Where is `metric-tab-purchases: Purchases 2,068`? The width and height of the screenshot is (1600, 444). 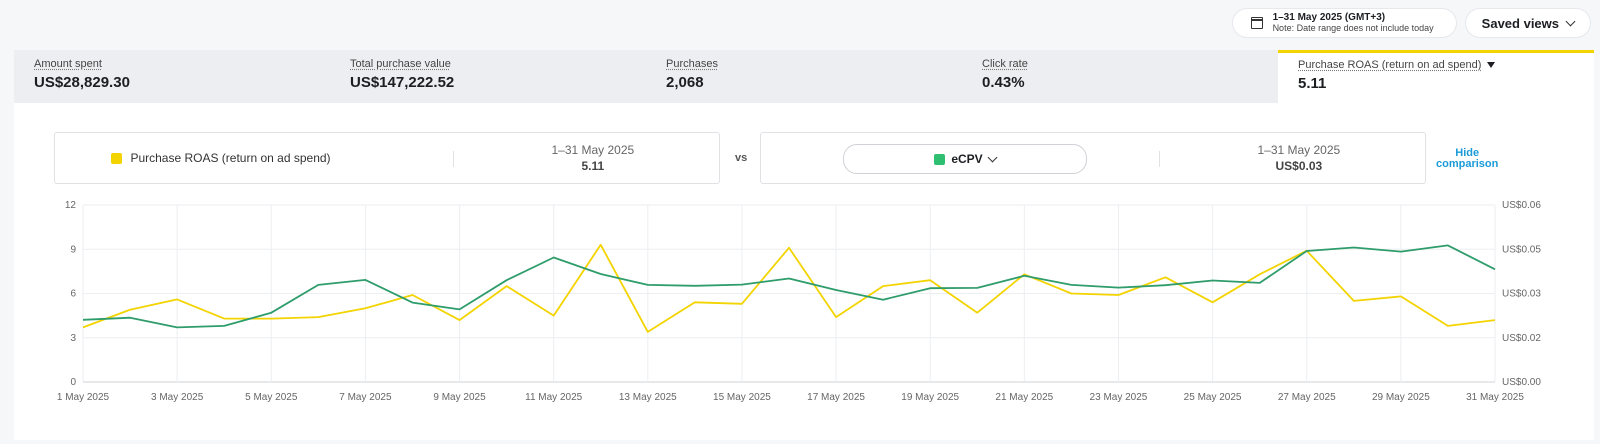
metric-tab-purchases: Purchases 2,068 is located at coordinates (804, 76).